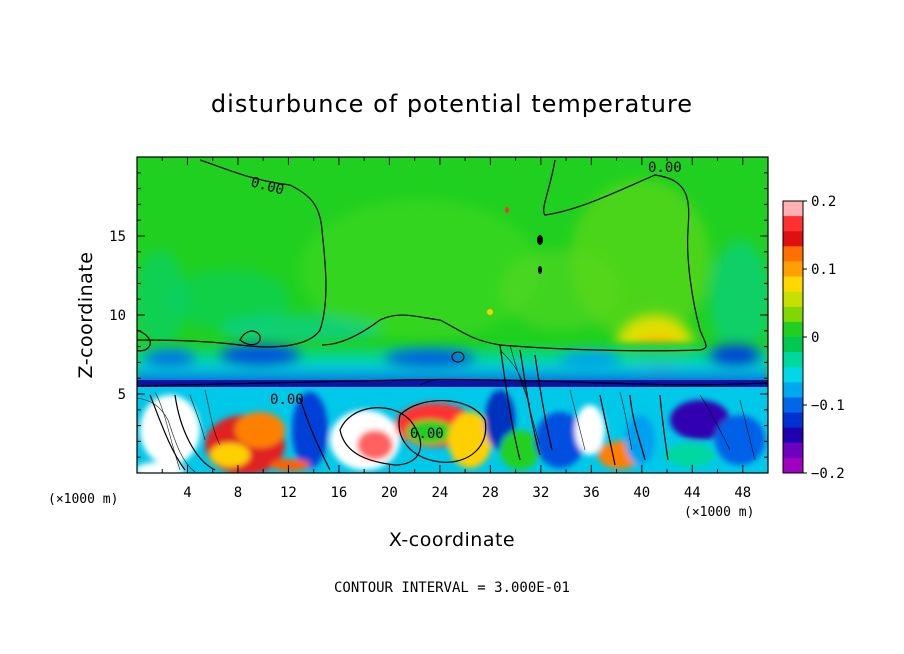  What do you see at coordinates (122, 395) in the screenshot?
I see `y-tick-label: 5` at bounding box center [122, 395].